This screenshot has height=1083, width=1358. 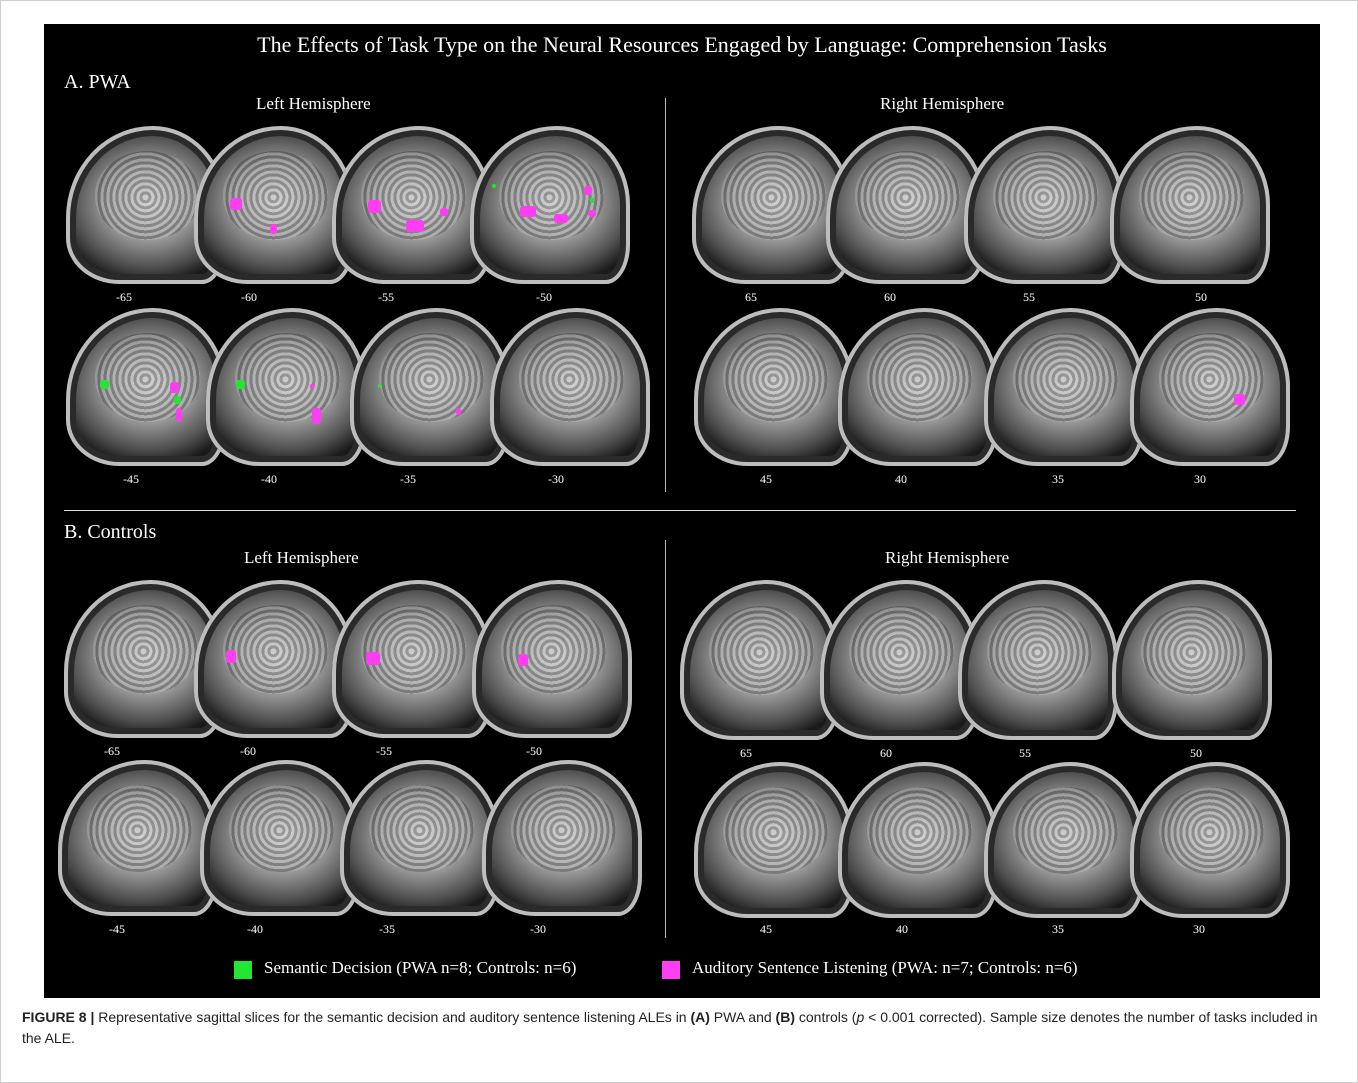 I want to click on section-b-label: B. Controls, so click(x=110, y=532).